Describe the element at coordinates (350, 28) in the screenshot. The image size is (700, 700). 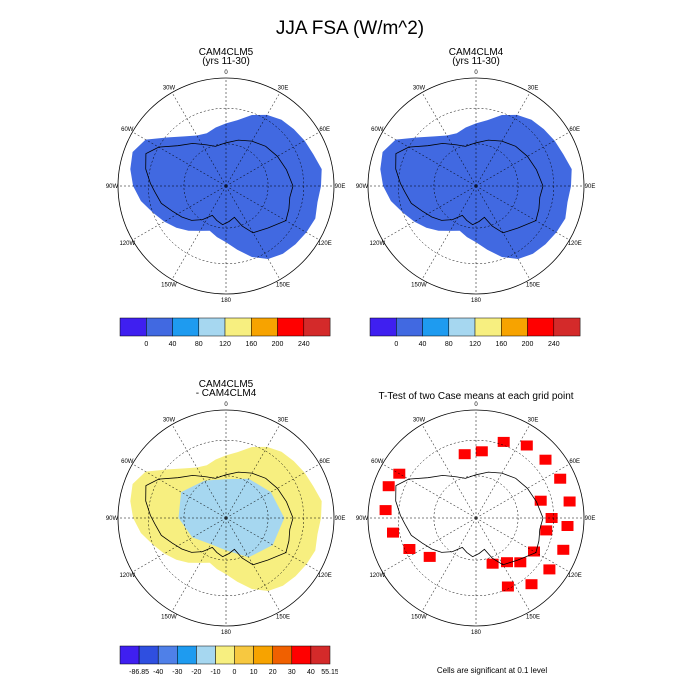
I see `figure-title: JJA FSA (W/m^2)` at that location.